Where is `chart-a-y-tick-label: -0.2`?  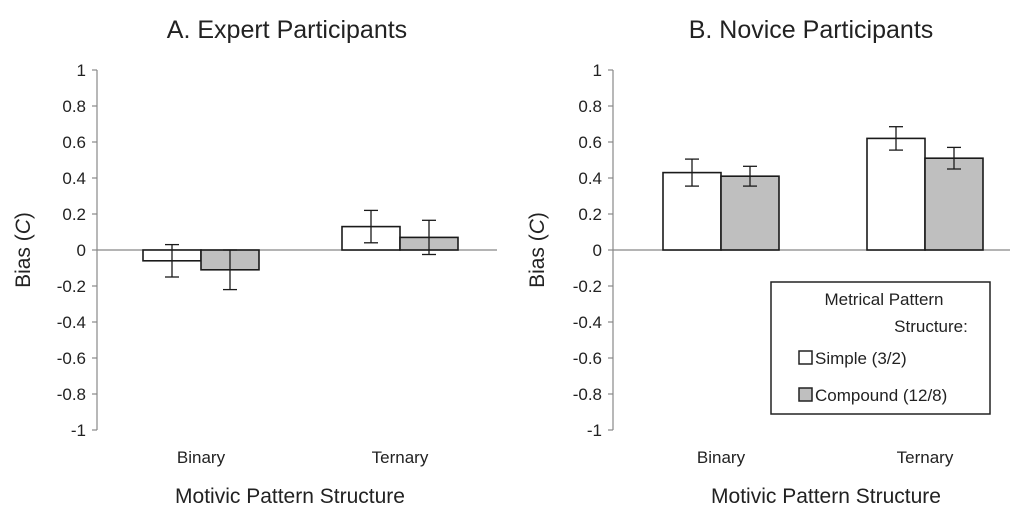 chart-a-y-tick-label: -0.2 is located at coordinates (71, 286).